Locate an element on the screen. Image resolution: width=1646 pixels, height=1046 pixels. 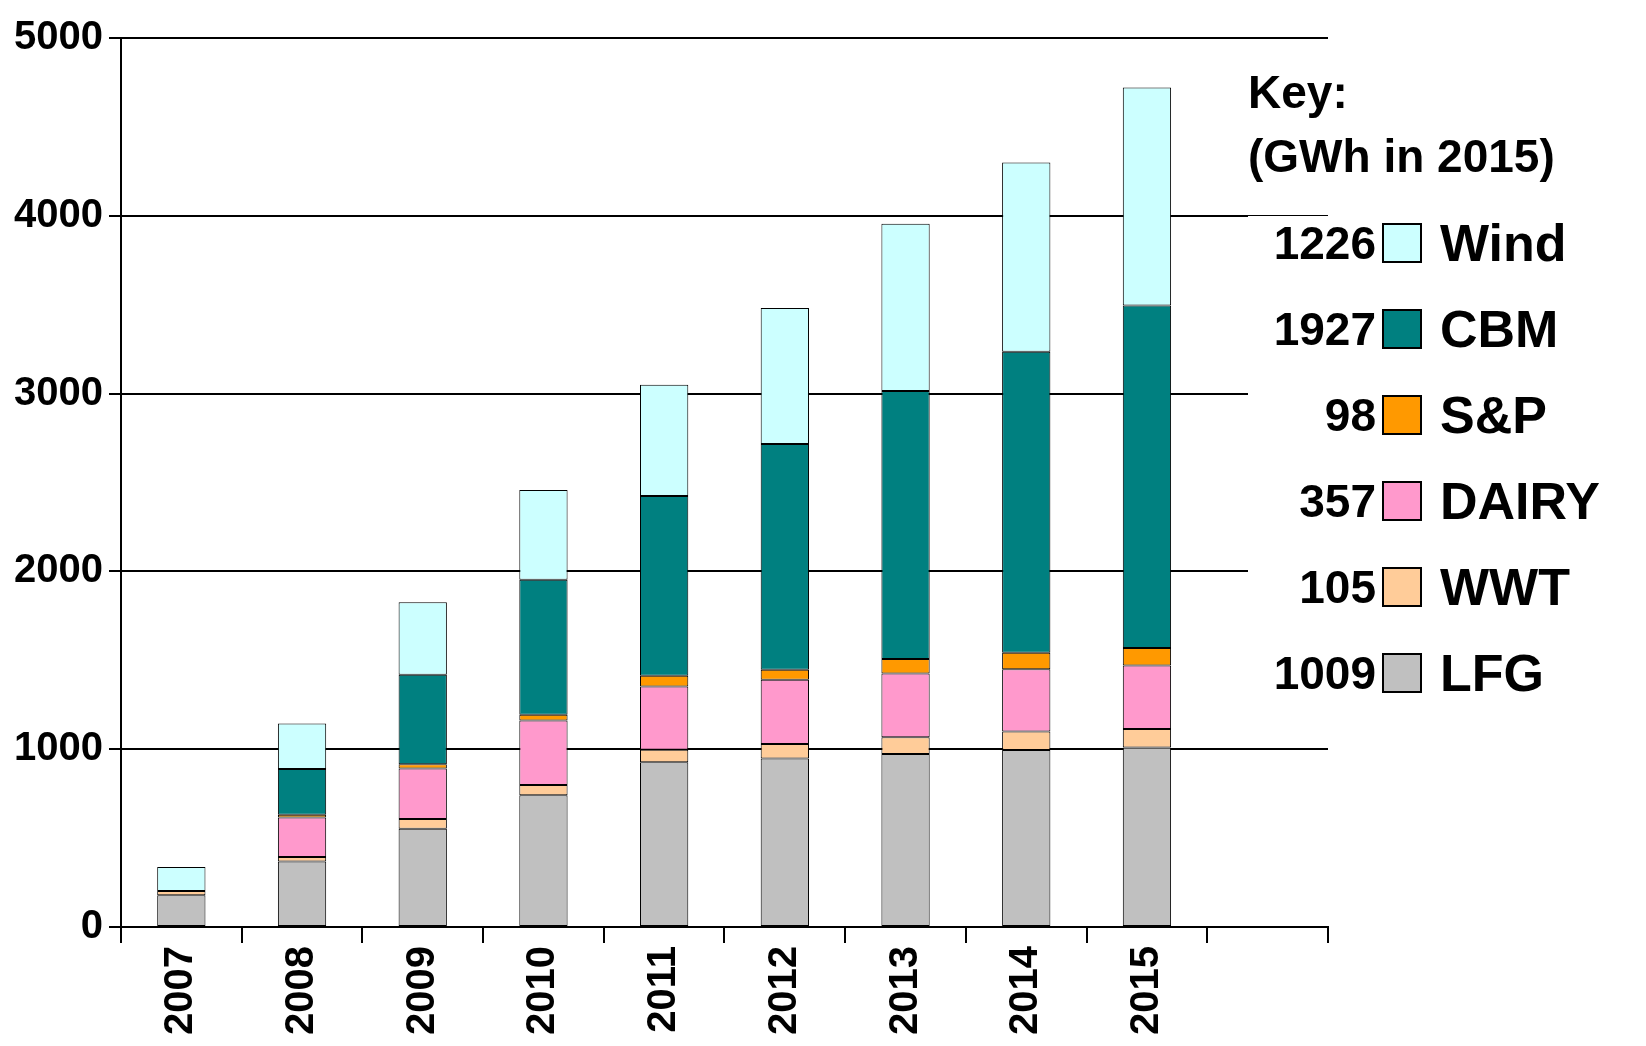
x-tick-label: 2007 is located at coordinates (178, 990).